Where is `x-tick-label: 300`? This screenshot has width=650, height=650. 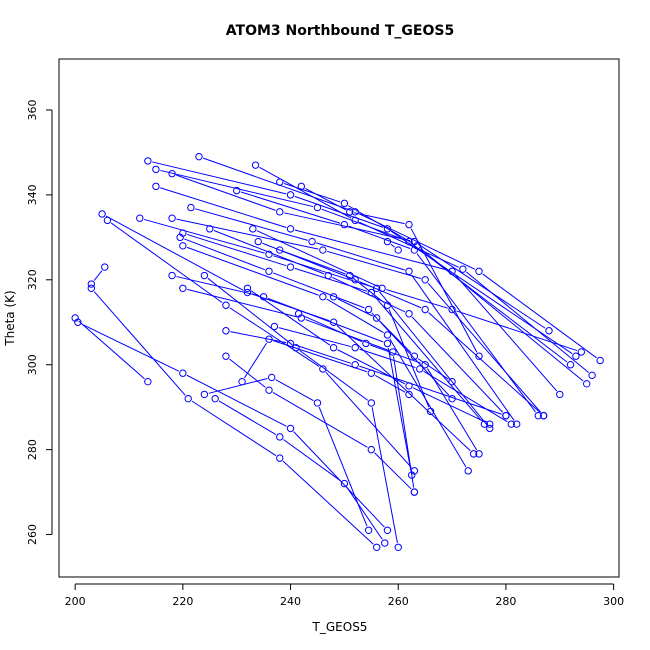
x-tick-label: 300 is located at coordinates (613, 601).